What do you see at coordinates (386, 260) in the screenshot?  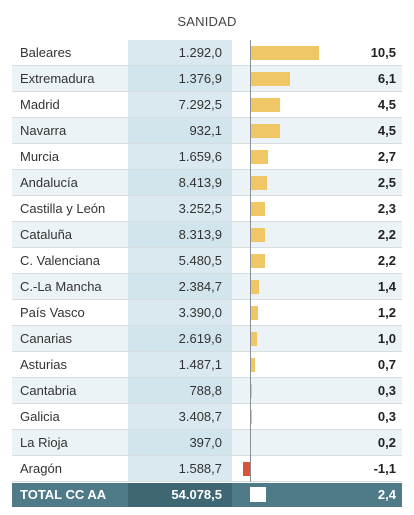 I see `pct-label: 2,2` at bounding box center [386, 260].